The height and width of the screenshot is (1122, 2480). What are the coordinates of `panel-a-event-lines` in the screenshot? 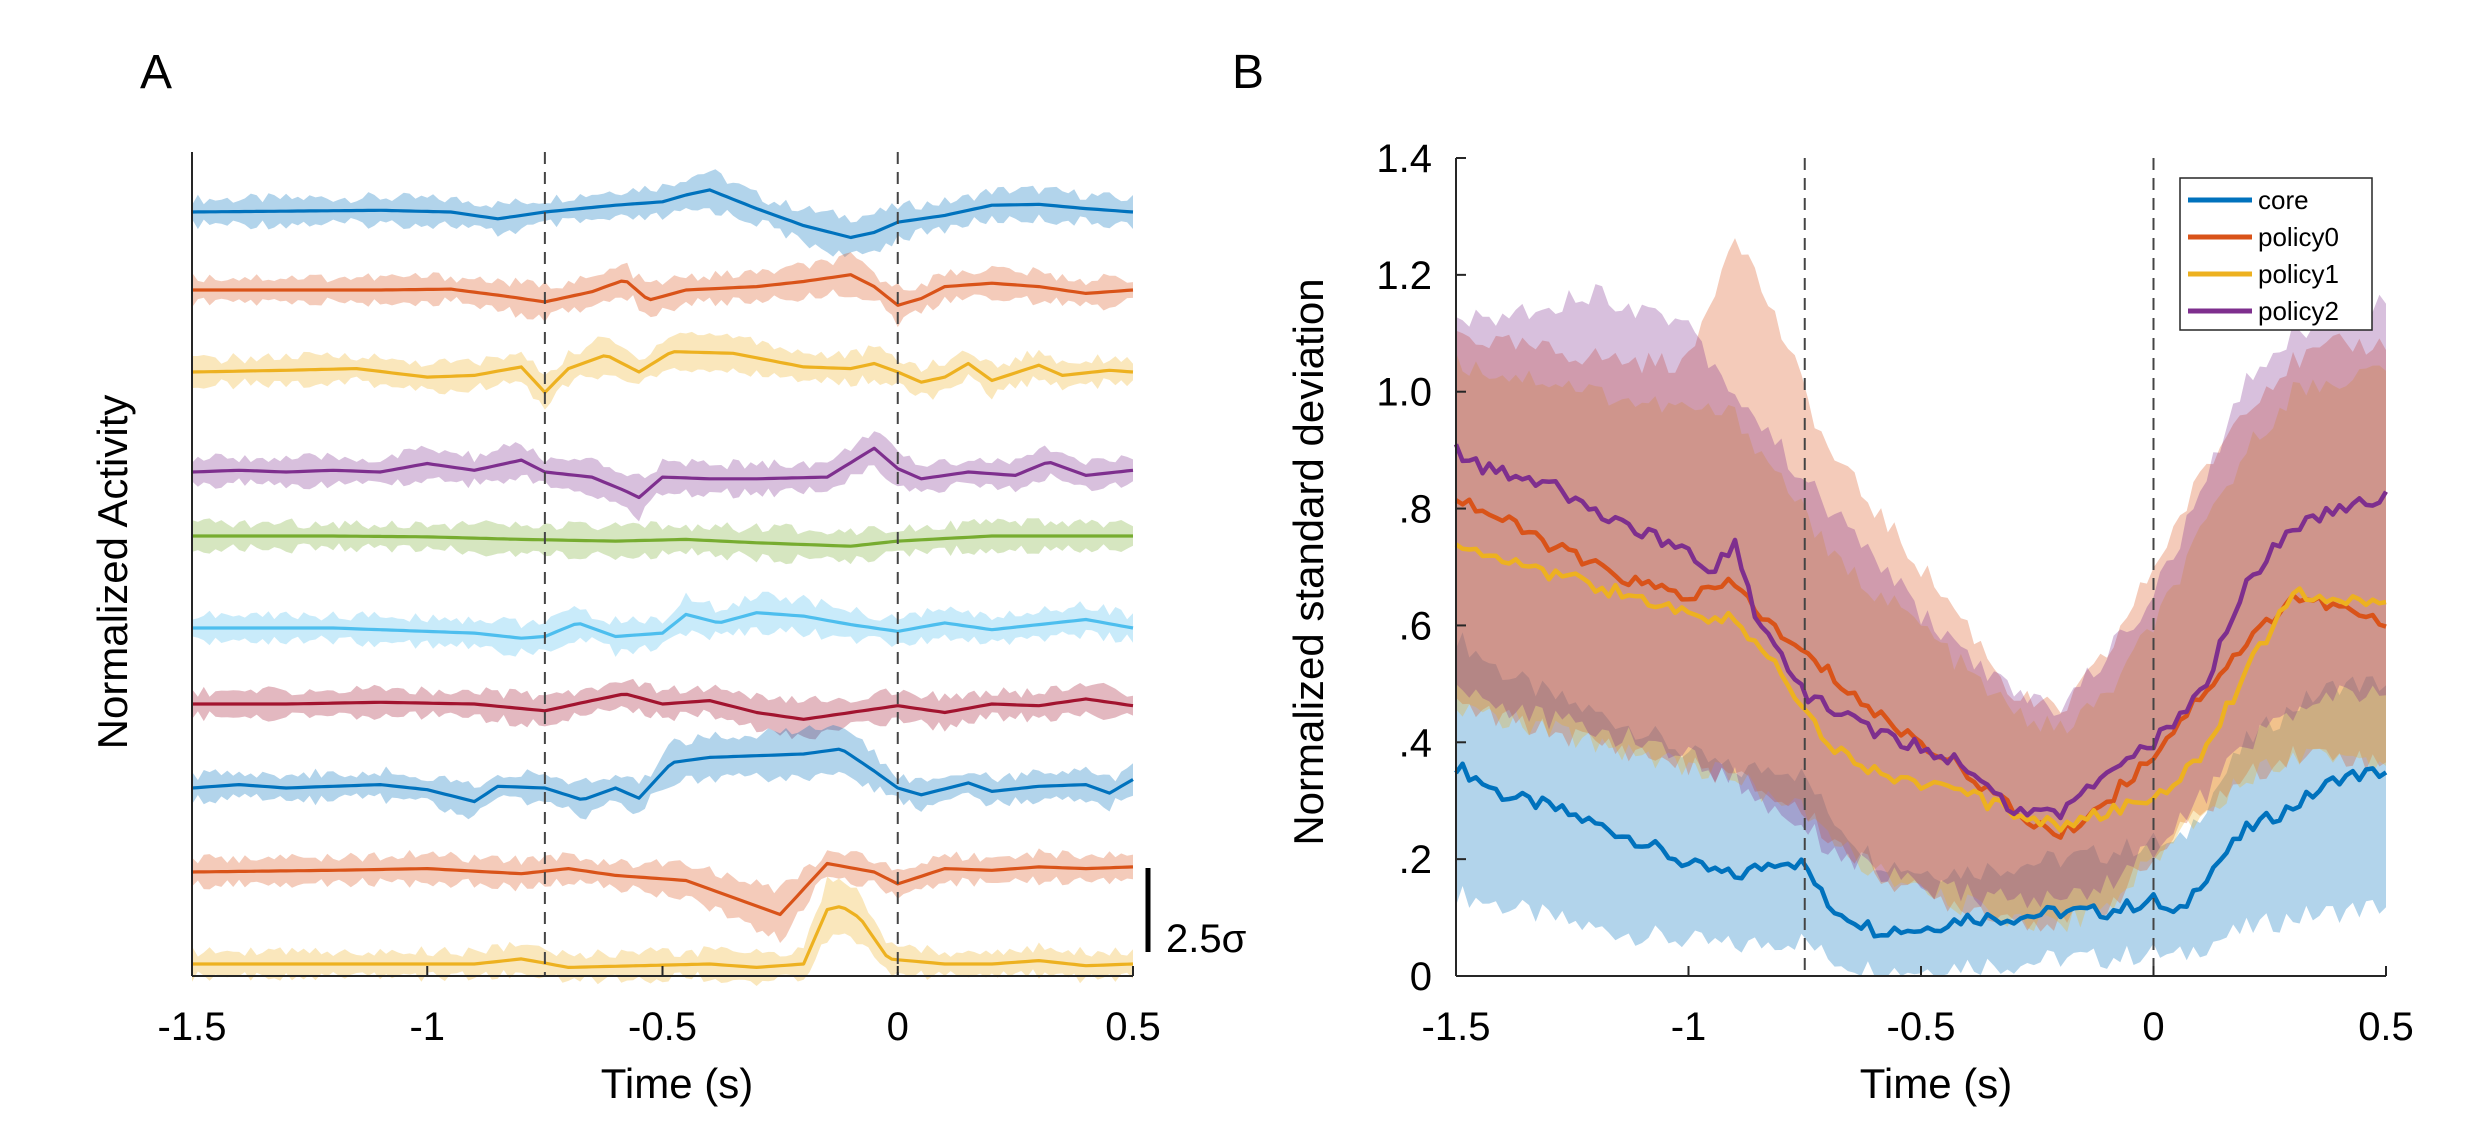 It's located at (721, 564).